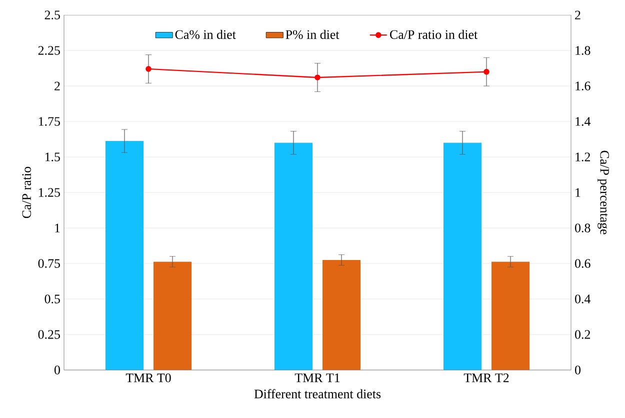 The image size is (625, 418). What do you see at coordinates (582, 263) in the screenshot?
I see `y2-tick-label: 0.6` at bounding box center [582, 263].